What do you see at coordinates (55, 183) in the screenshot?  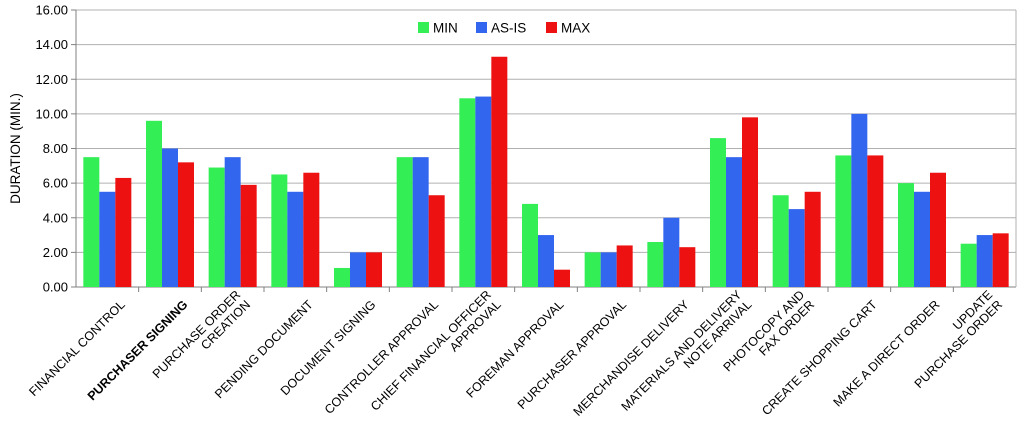 I see `y-tick-label: 6.00` at bounding box center [55, 183].